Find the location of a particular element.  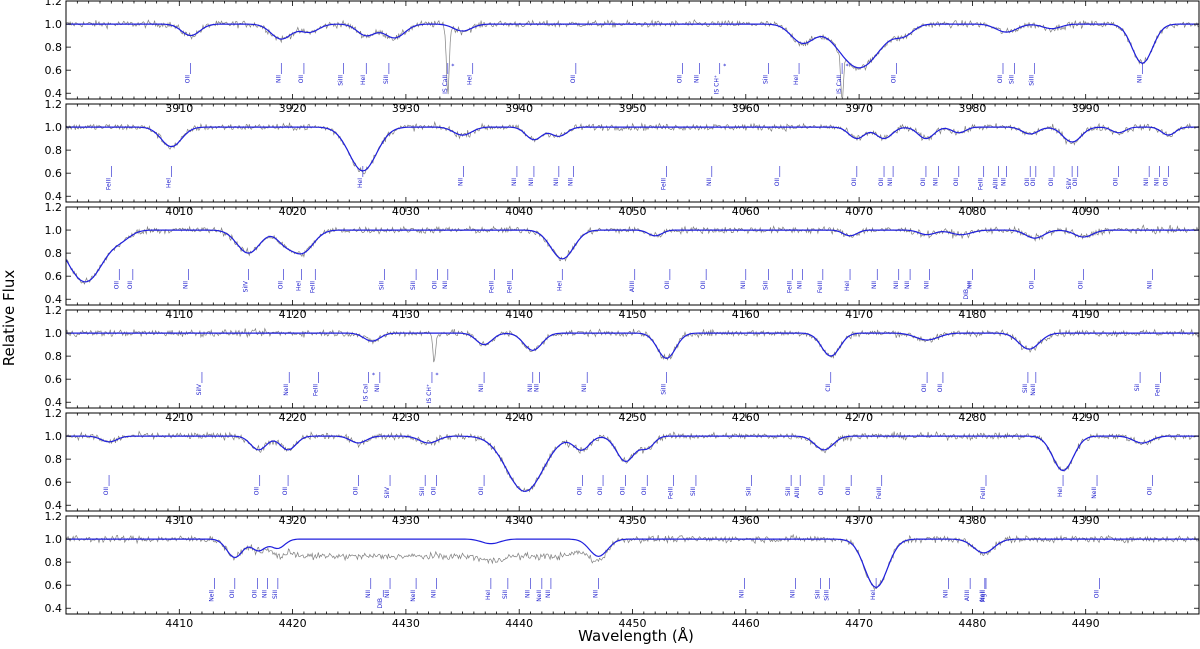

x-tick-label: 4440 is located at coordinates (519, 623).